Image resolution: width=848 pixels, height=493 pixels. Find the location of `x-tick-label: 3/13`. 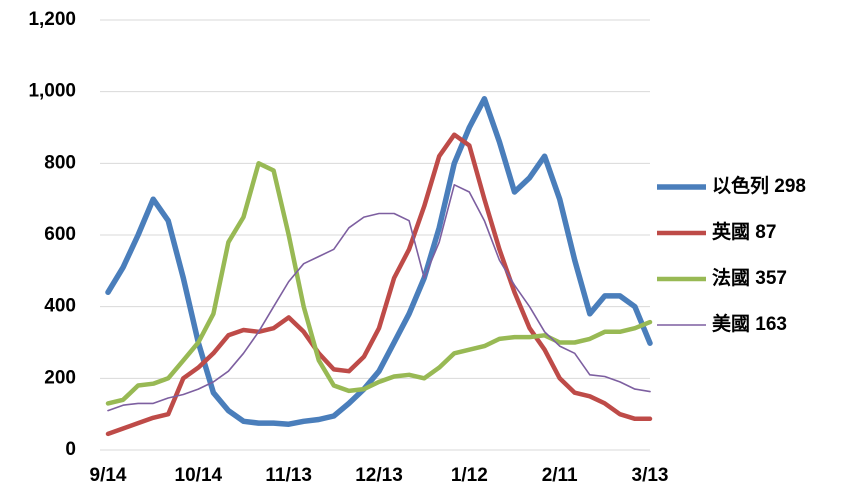

x-tick-label: 3/13 is located at coordinates (650, 475).